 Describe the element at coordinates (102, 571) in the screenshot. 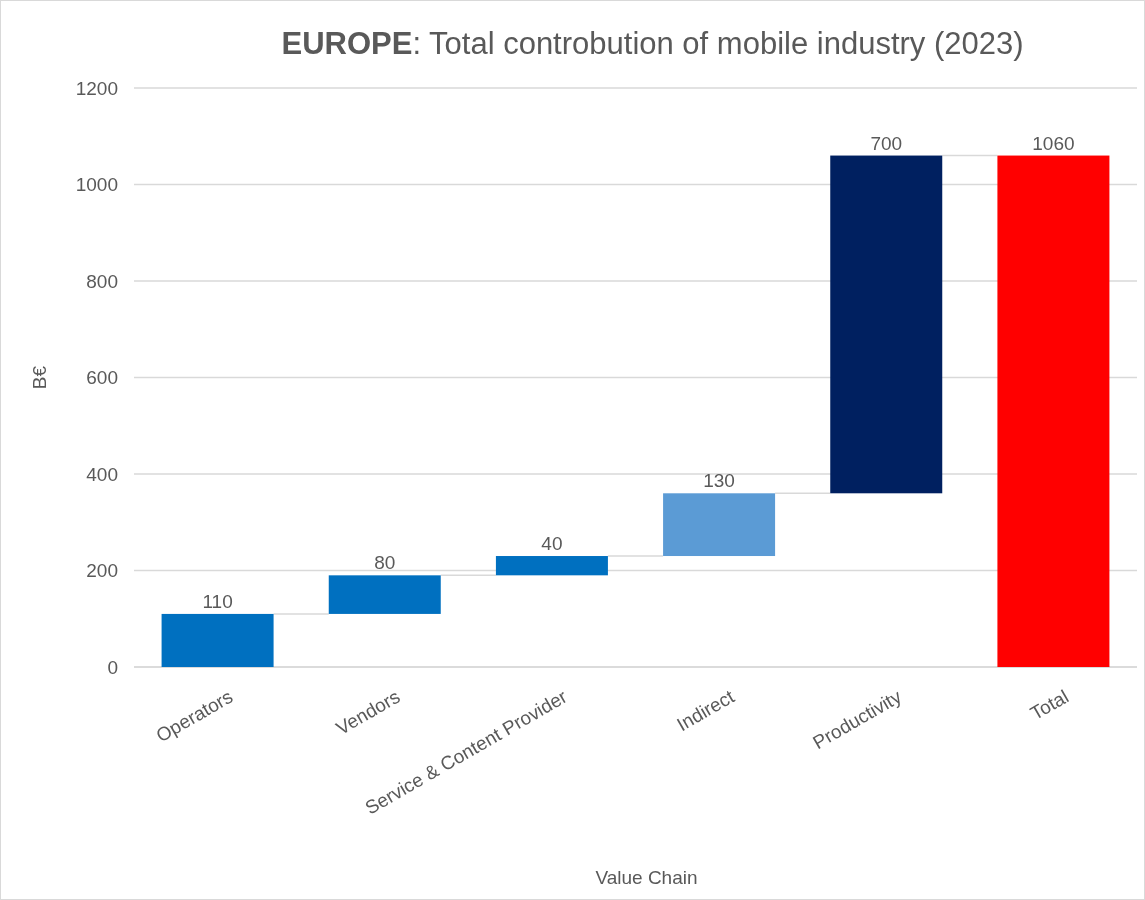

I see `y-tick-label: 200` at that location.